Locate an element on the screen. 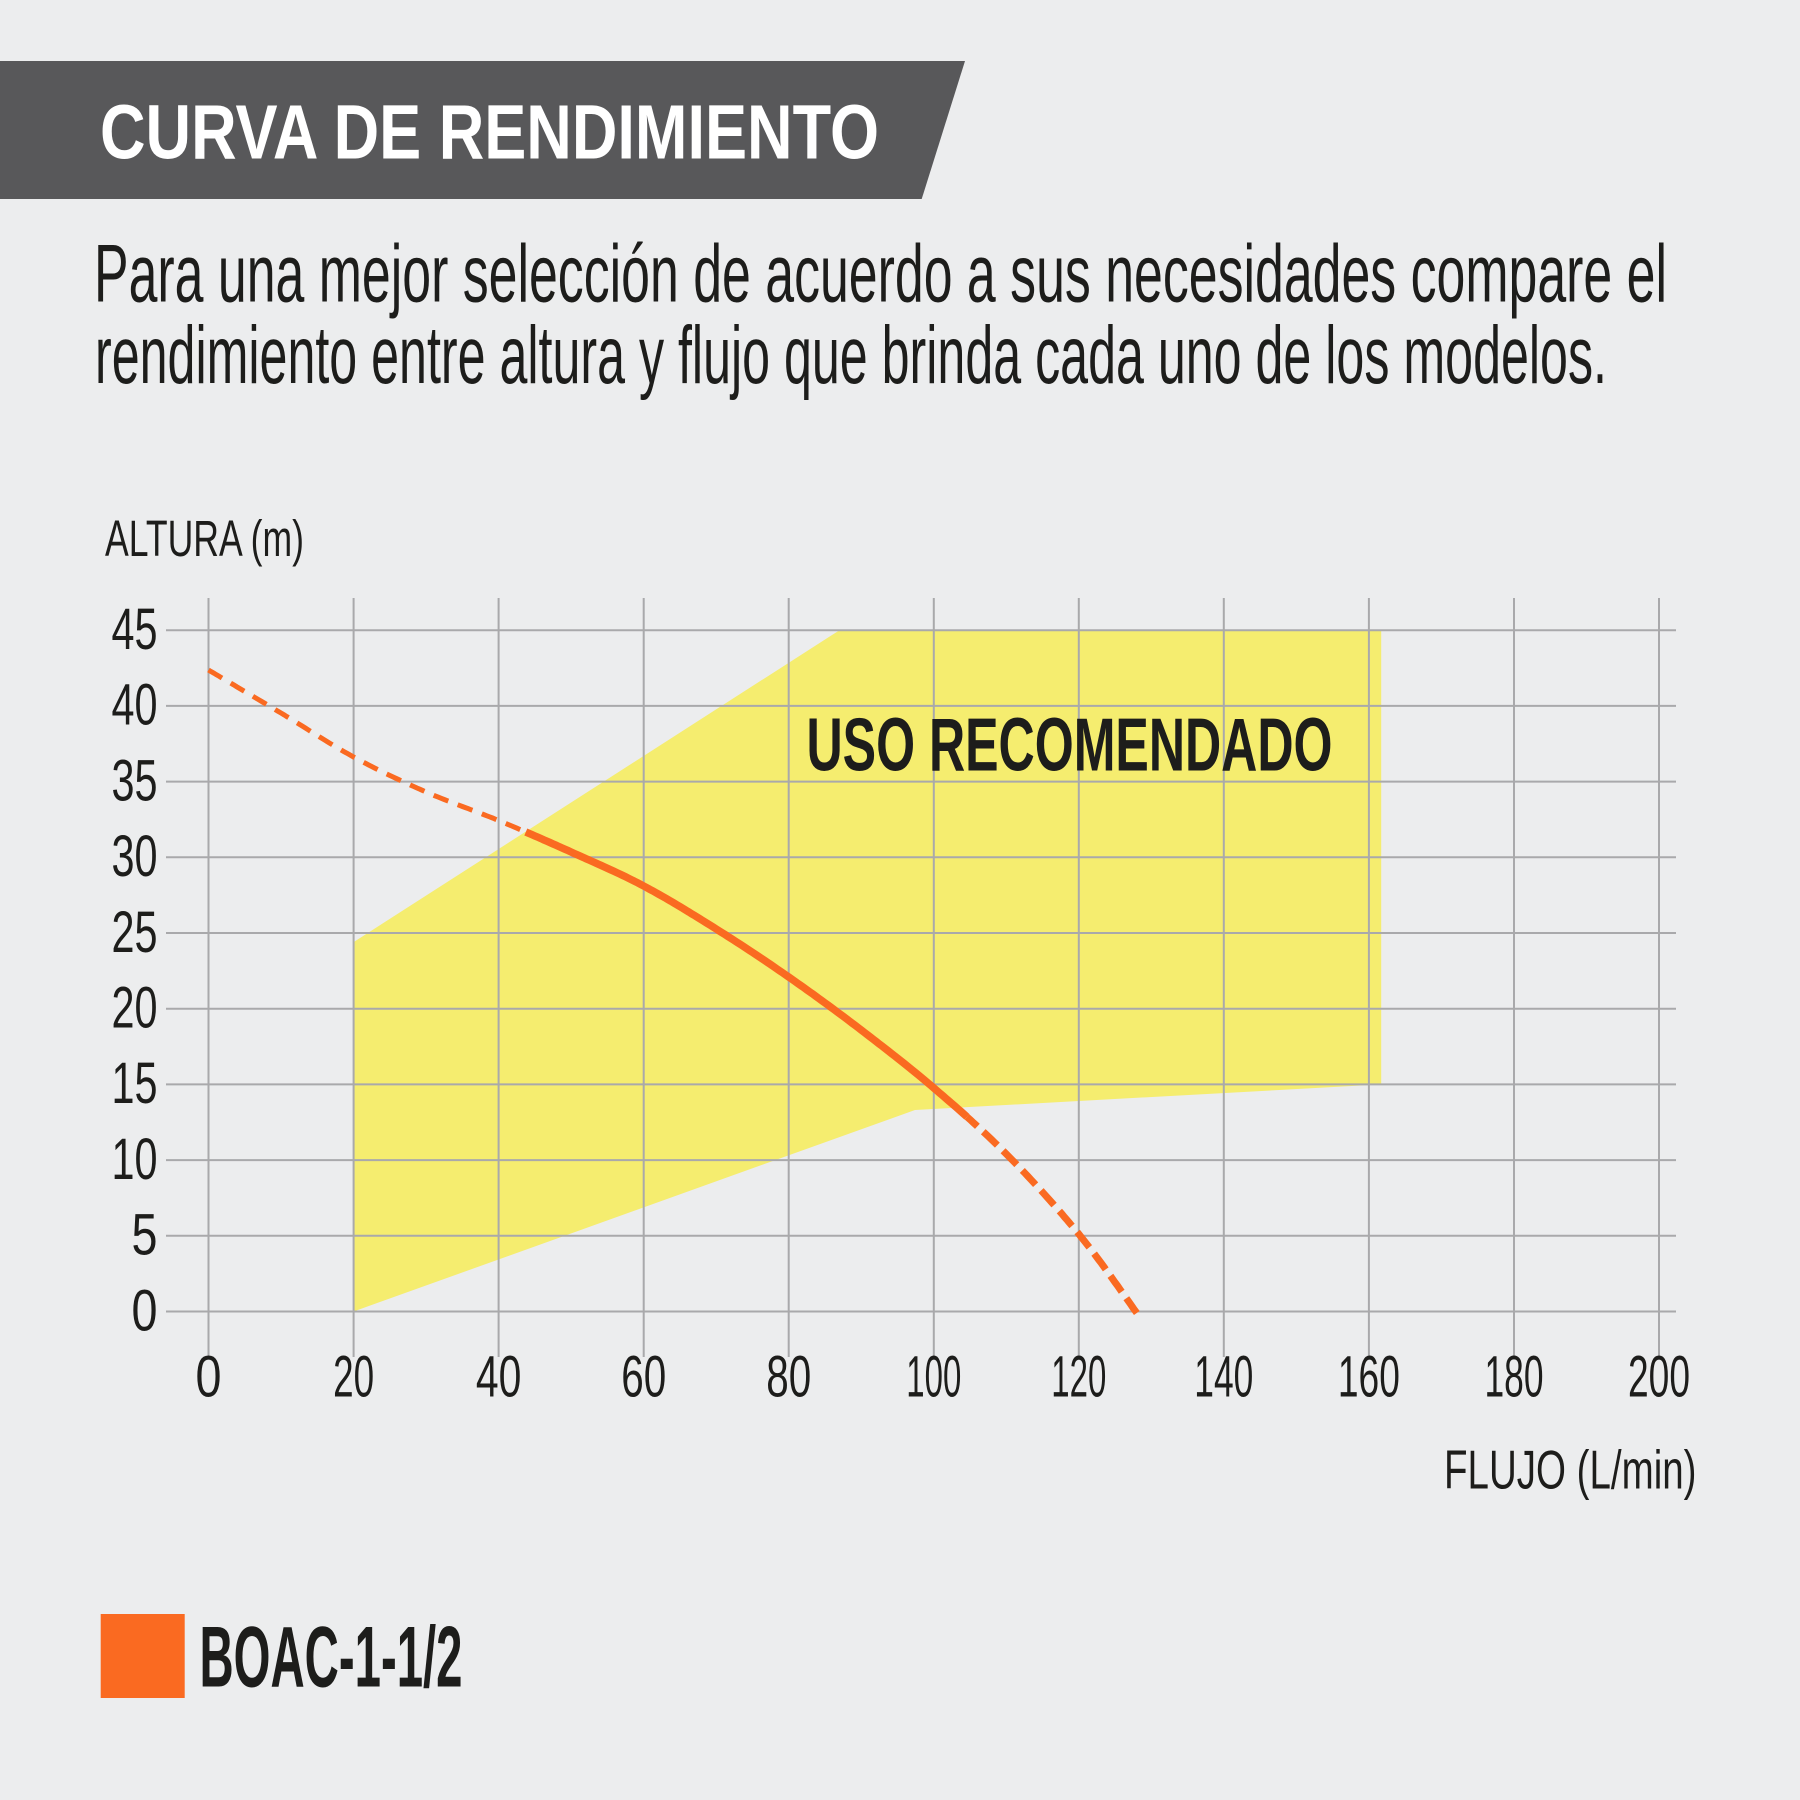  svg-text: 60 is located at coordinates (643, 1377).